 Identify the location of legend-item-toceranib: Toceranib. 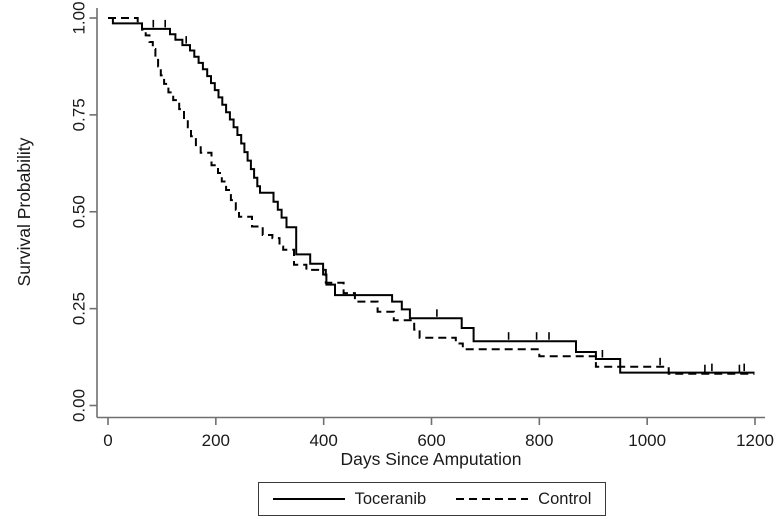
(349, 499).